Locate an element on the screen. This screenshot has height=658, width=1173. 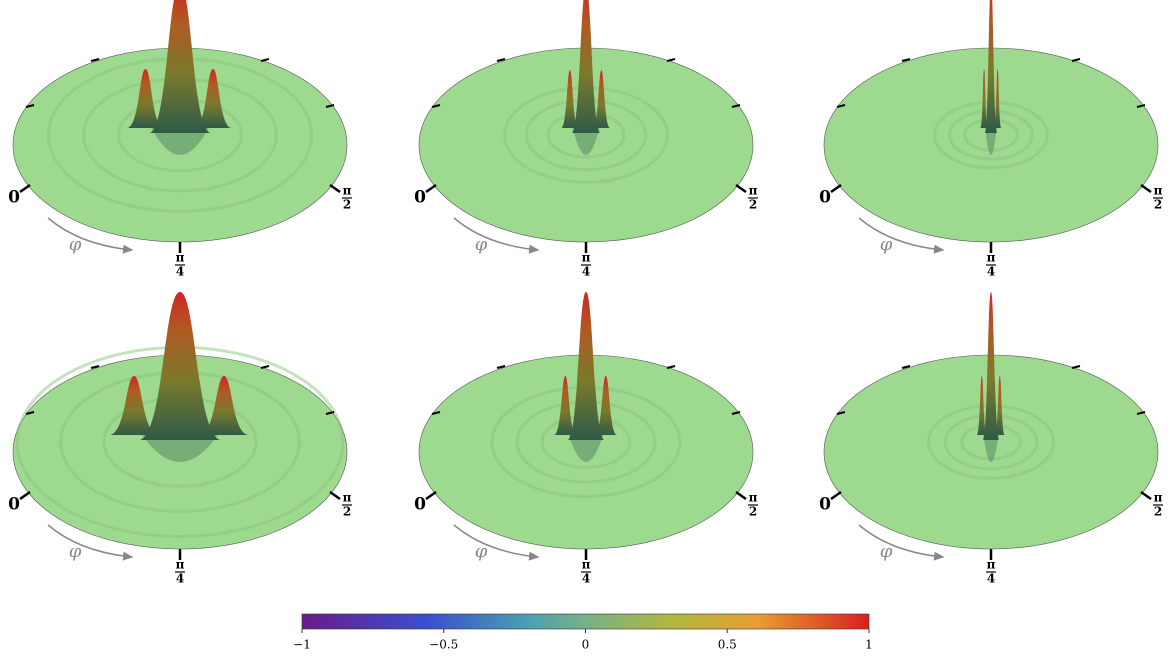
colorbar-tick-label: −0.5 is located at coordinates (443, 645).